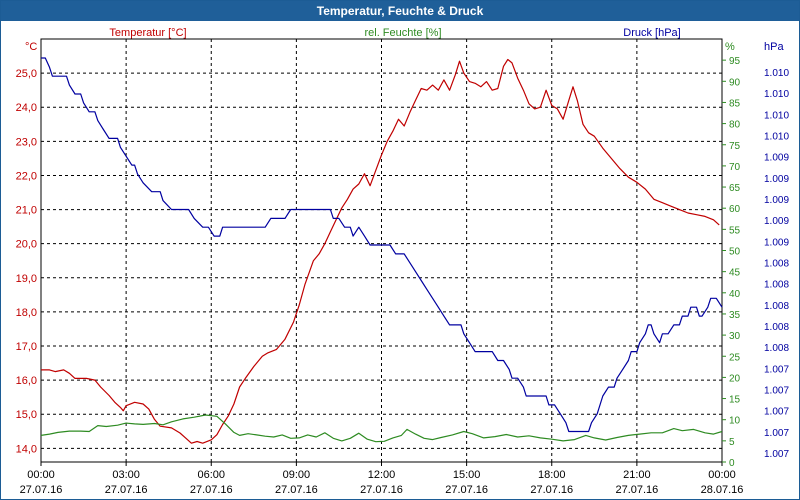  Describe the element at coordinates (637, 475) in the screenshot. I see `x-tick-time: 21:00` at that location.